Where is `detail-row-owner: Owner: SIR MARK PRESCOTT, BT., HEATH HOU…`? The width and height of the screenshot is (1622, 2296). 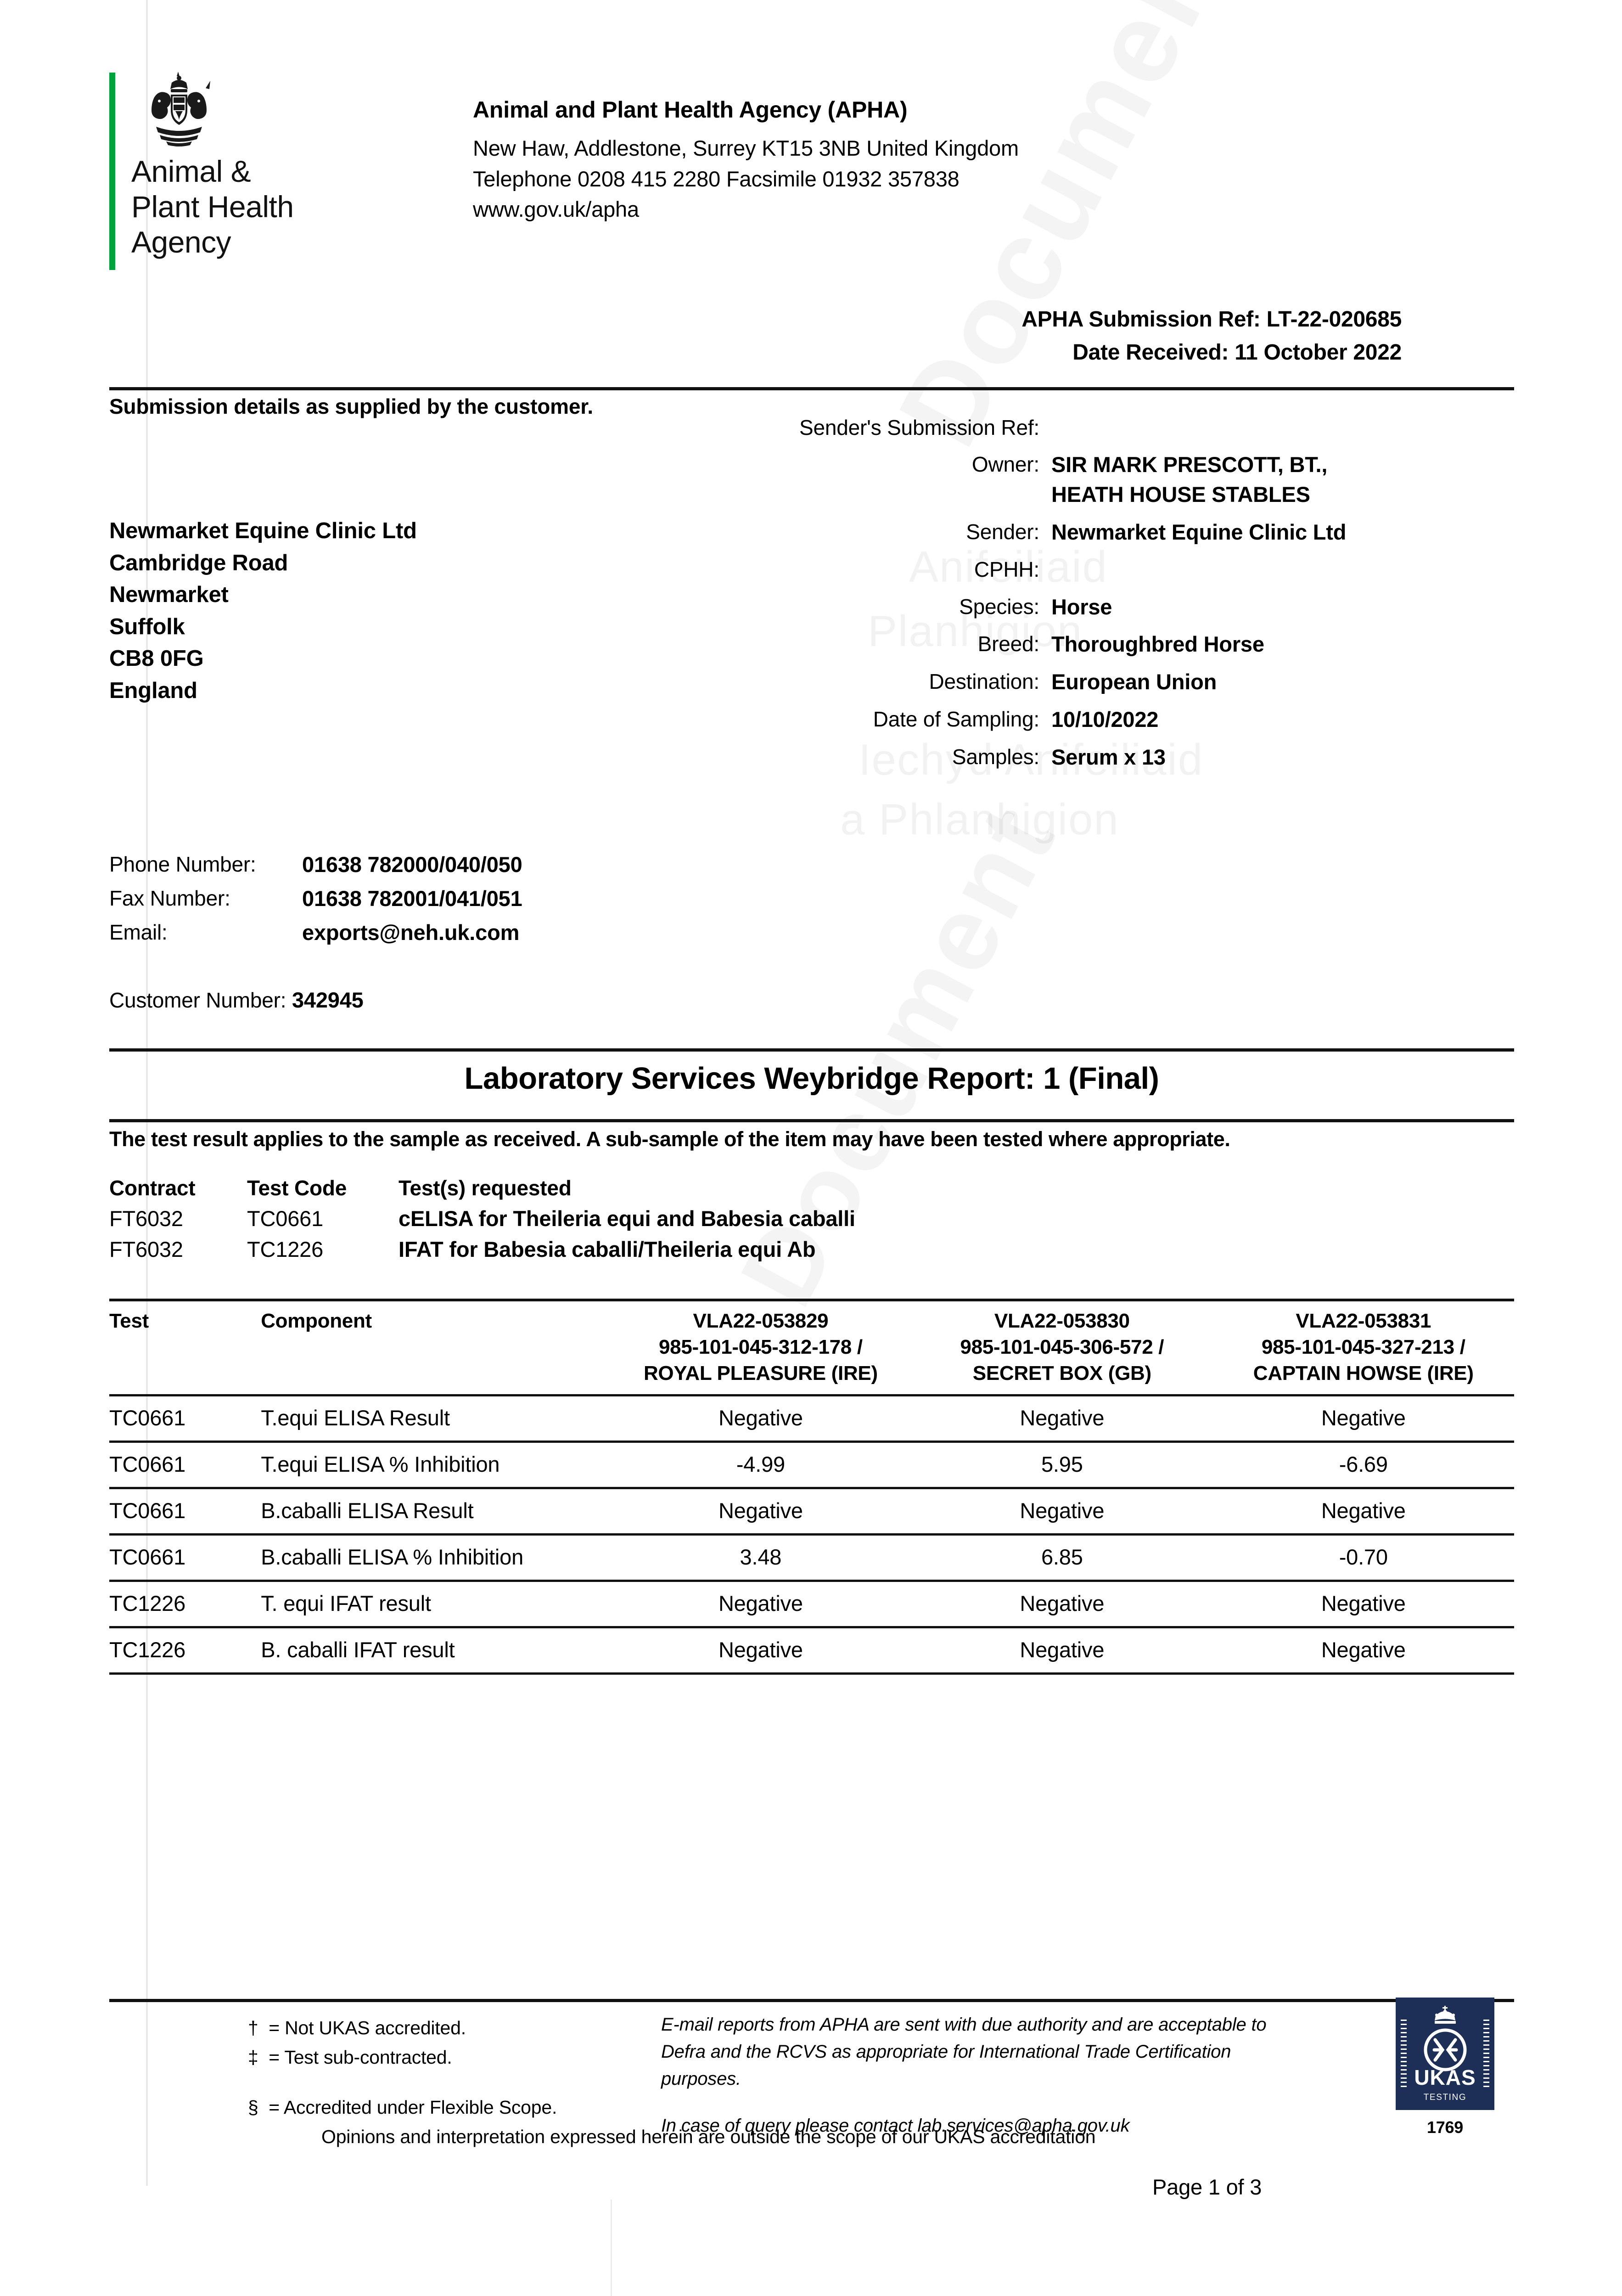
detail-row-owner: Owner: SIR MARK PRESCOTT, BT., HEATH HOU… is located at coordinates (1125, 480).